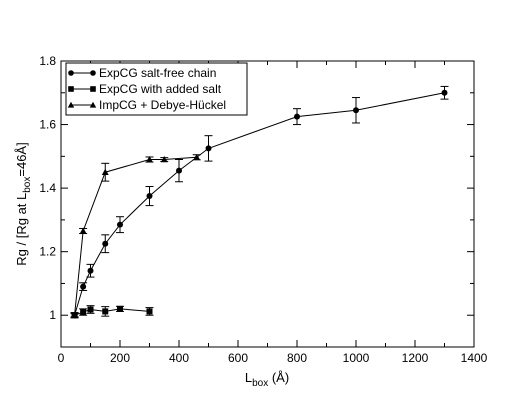 The width and height of the screenshot is (529, 409). I want to click on x-tick-label: 600, so click(238, 358).